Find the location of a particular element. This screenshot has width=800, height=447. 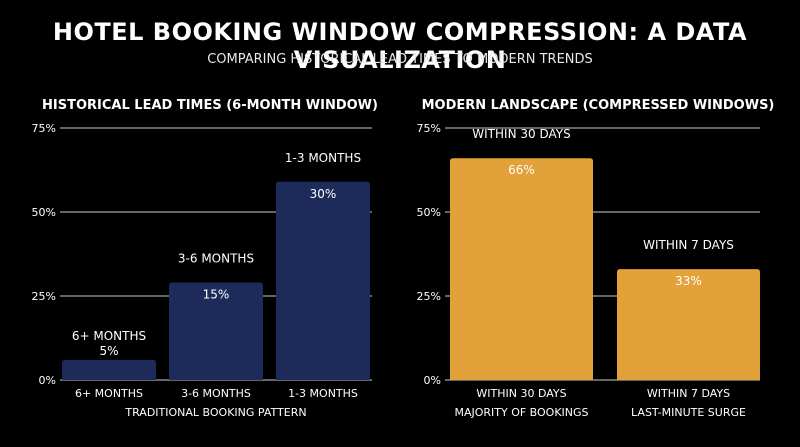

historical-bar-value-label: 15% is located at coordinates (216, 295).